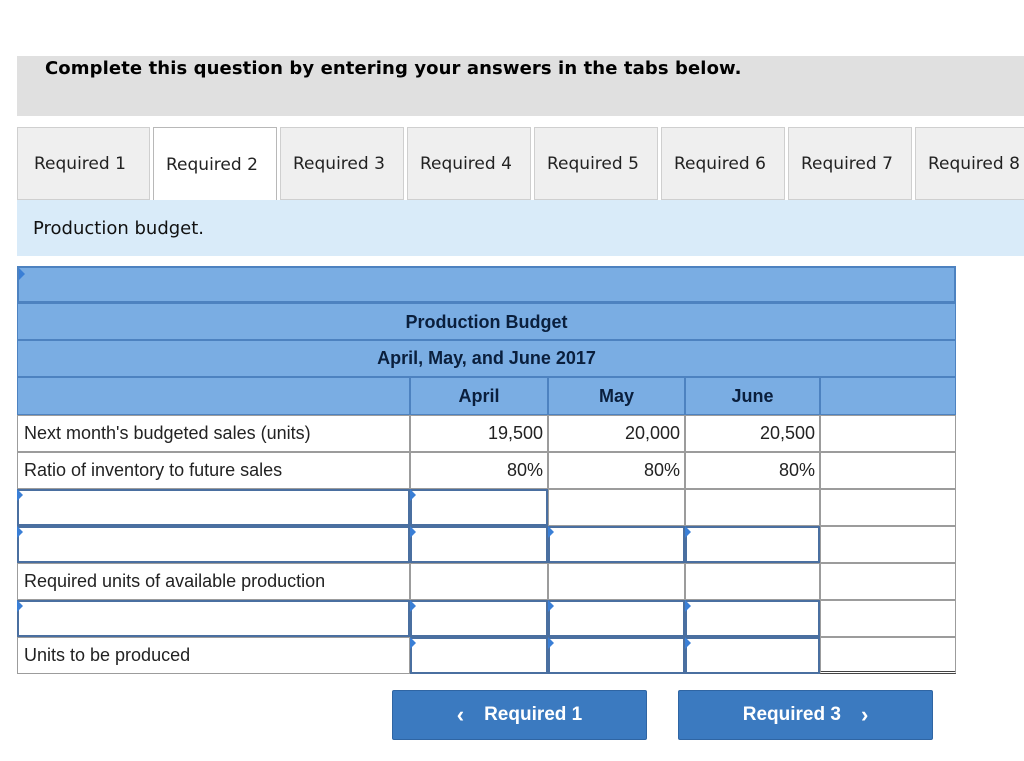 Image resolution: width=1024 pixels, height=761 pixels. I want to click on panel-heading: Production budget., so click(119, 228).